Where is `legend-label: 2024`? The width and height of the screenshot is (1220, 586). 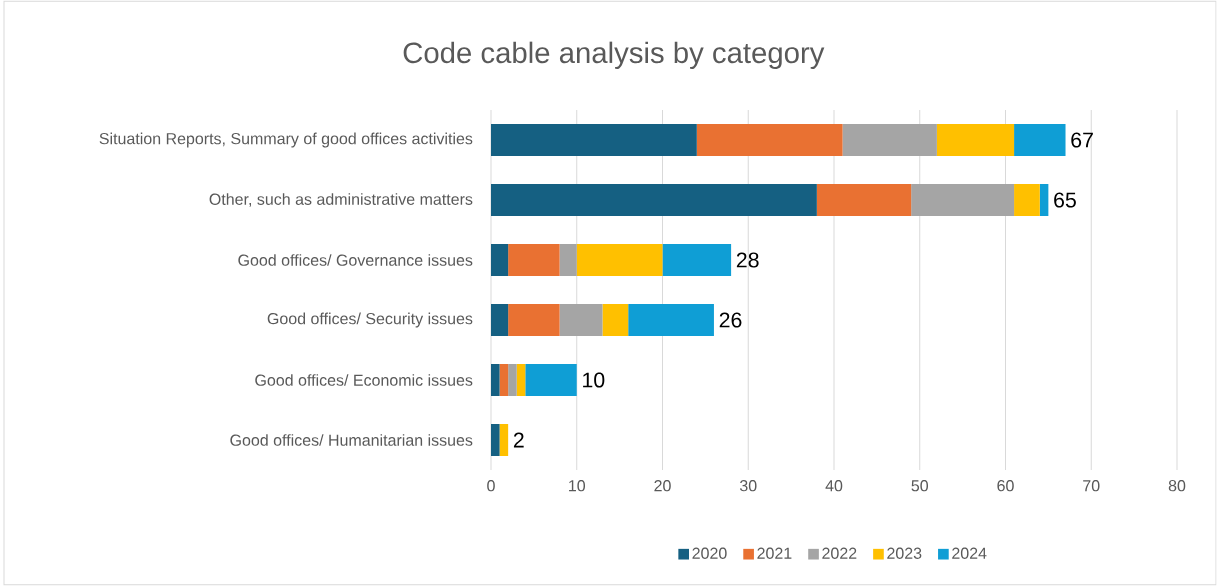
legend-label: 2024 is located at coordinates (969, 553).